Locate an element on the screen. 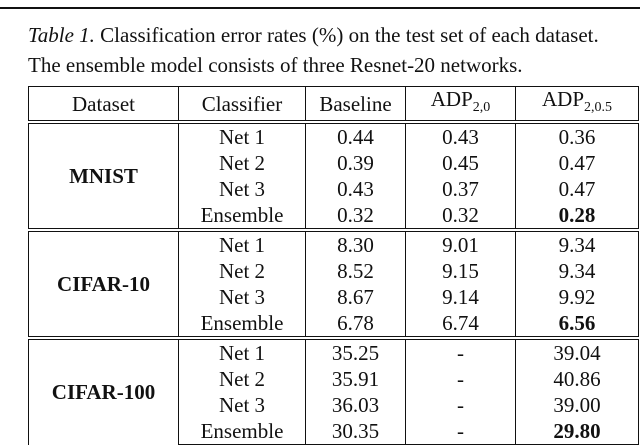 The width and height of the screenshot is (640, 445). column-header: ADP2,0 is located at coordinates (460, 105).